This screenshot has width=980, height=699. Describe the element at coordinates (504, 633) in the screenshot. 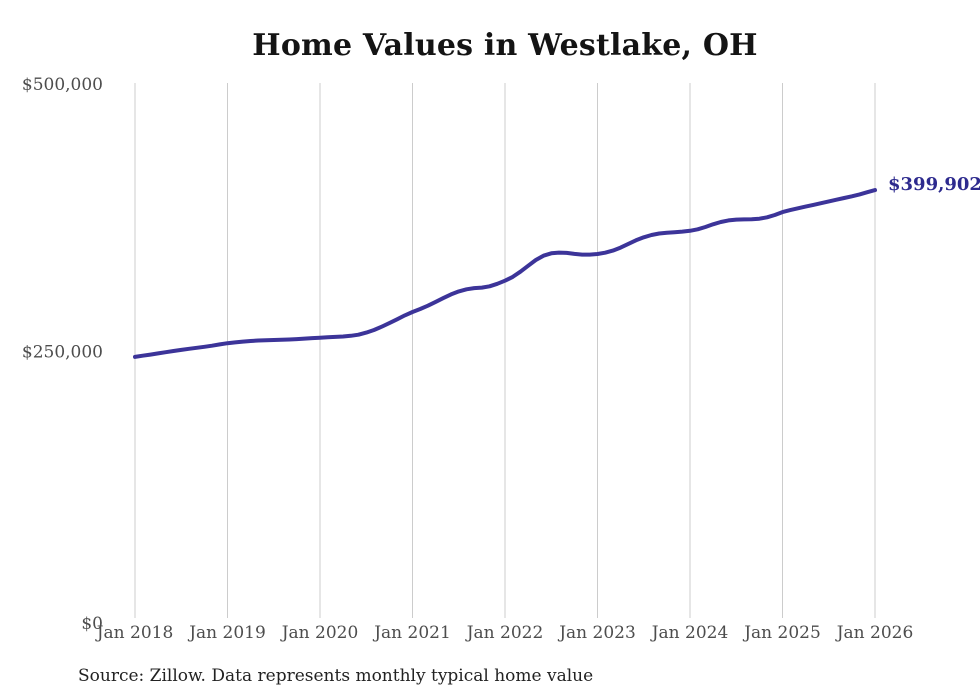

I see `x-axis-tick-label: Jan 2022` at that location.